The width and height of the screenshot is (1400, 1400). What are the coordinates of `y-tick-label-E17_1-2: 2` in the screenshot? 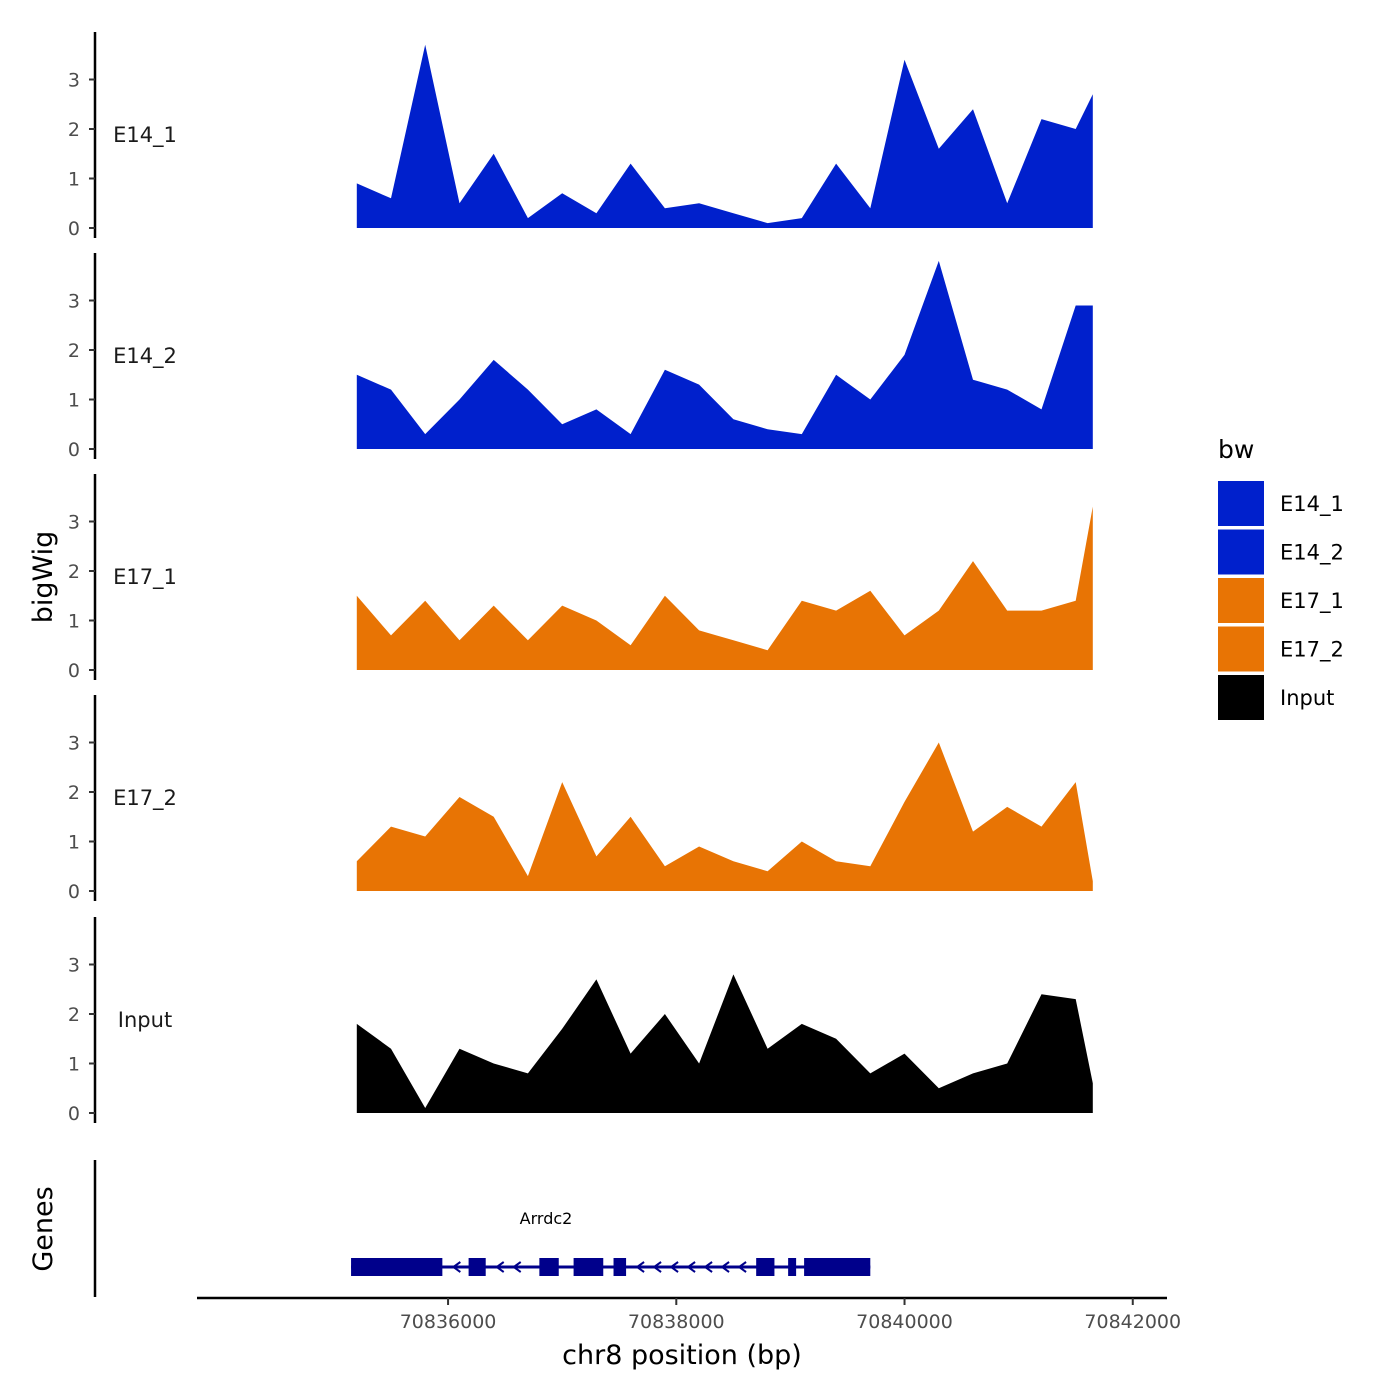 It's located at (74, 572).